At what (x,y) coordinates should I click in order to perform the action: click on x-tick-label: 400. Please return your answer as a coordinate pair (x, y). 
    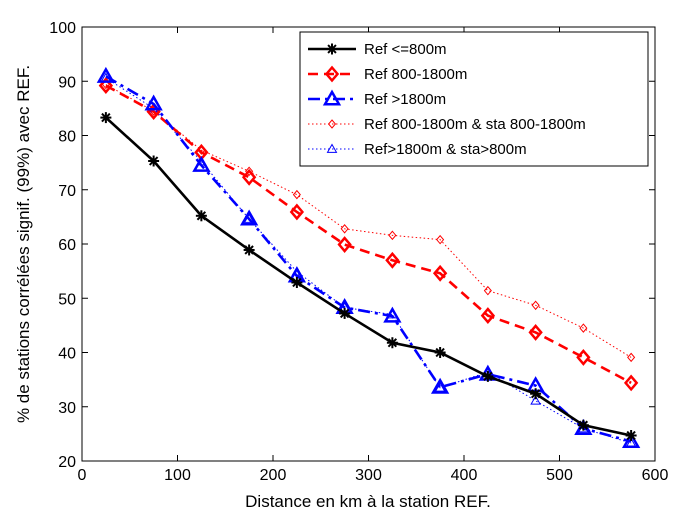
    Looking at the image, I should click on (464, 475).